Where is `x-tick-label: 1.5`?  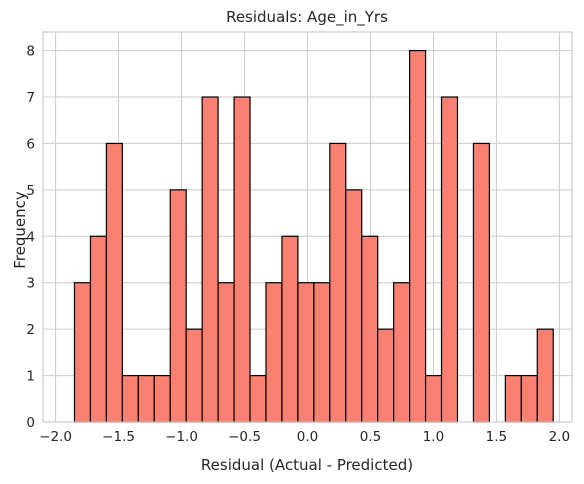 x-tick-label: 1.5 is located at coordinates (496, 437).